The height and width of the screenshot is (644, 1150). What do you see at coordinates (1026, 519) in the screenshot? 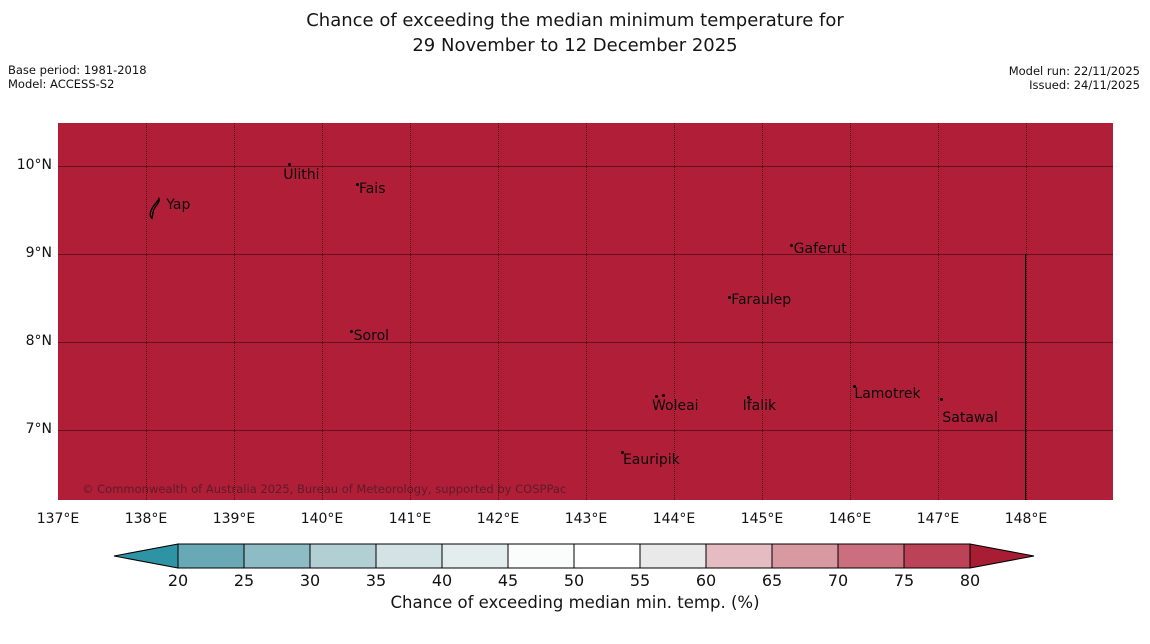
I see `lon-tick-label: 148°E` at bounding box center [1026, 519].